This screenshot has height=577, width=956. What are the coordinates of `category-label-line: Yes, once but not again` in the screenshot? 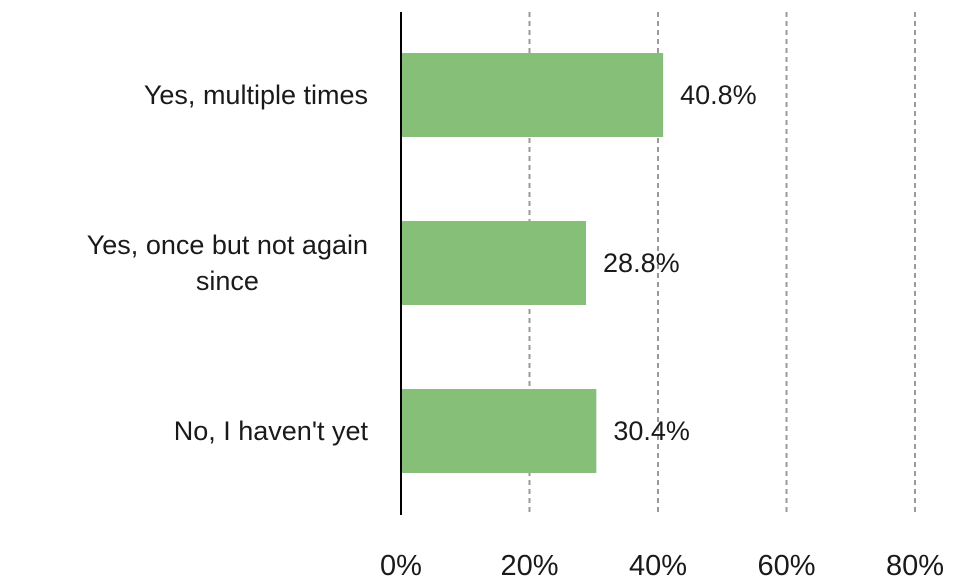 It's located at (227, 245).